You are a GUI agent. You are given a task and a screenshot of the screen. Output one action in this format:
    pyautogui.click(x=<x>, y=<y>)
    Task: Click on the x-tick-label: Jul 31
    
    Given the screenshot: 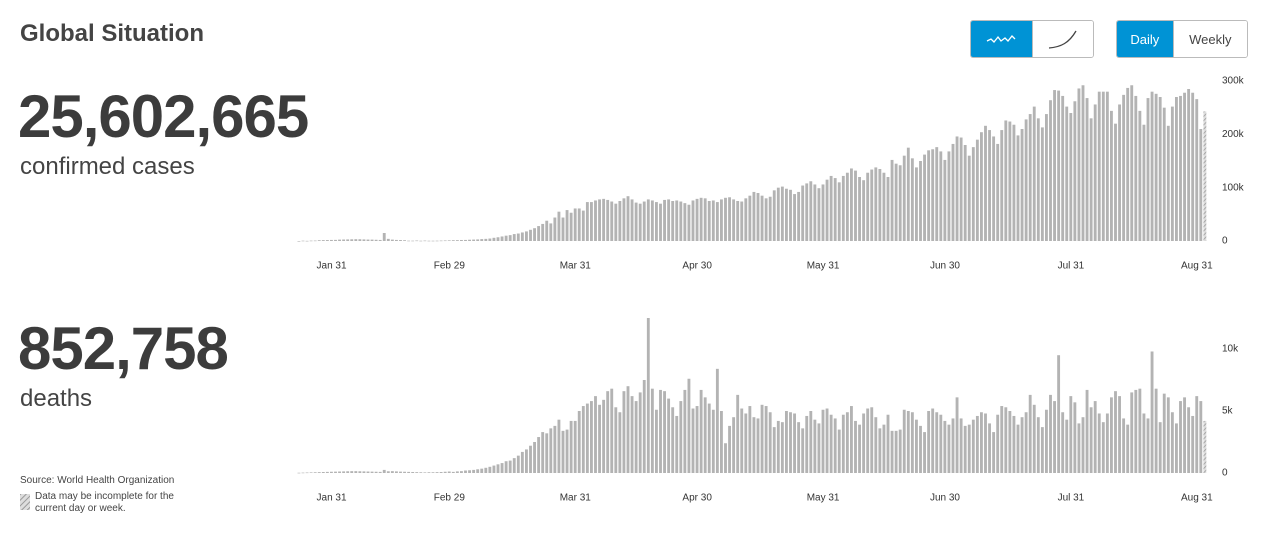 What is the action you would take?
    pyautogui.click(x=1071, y=266)
    